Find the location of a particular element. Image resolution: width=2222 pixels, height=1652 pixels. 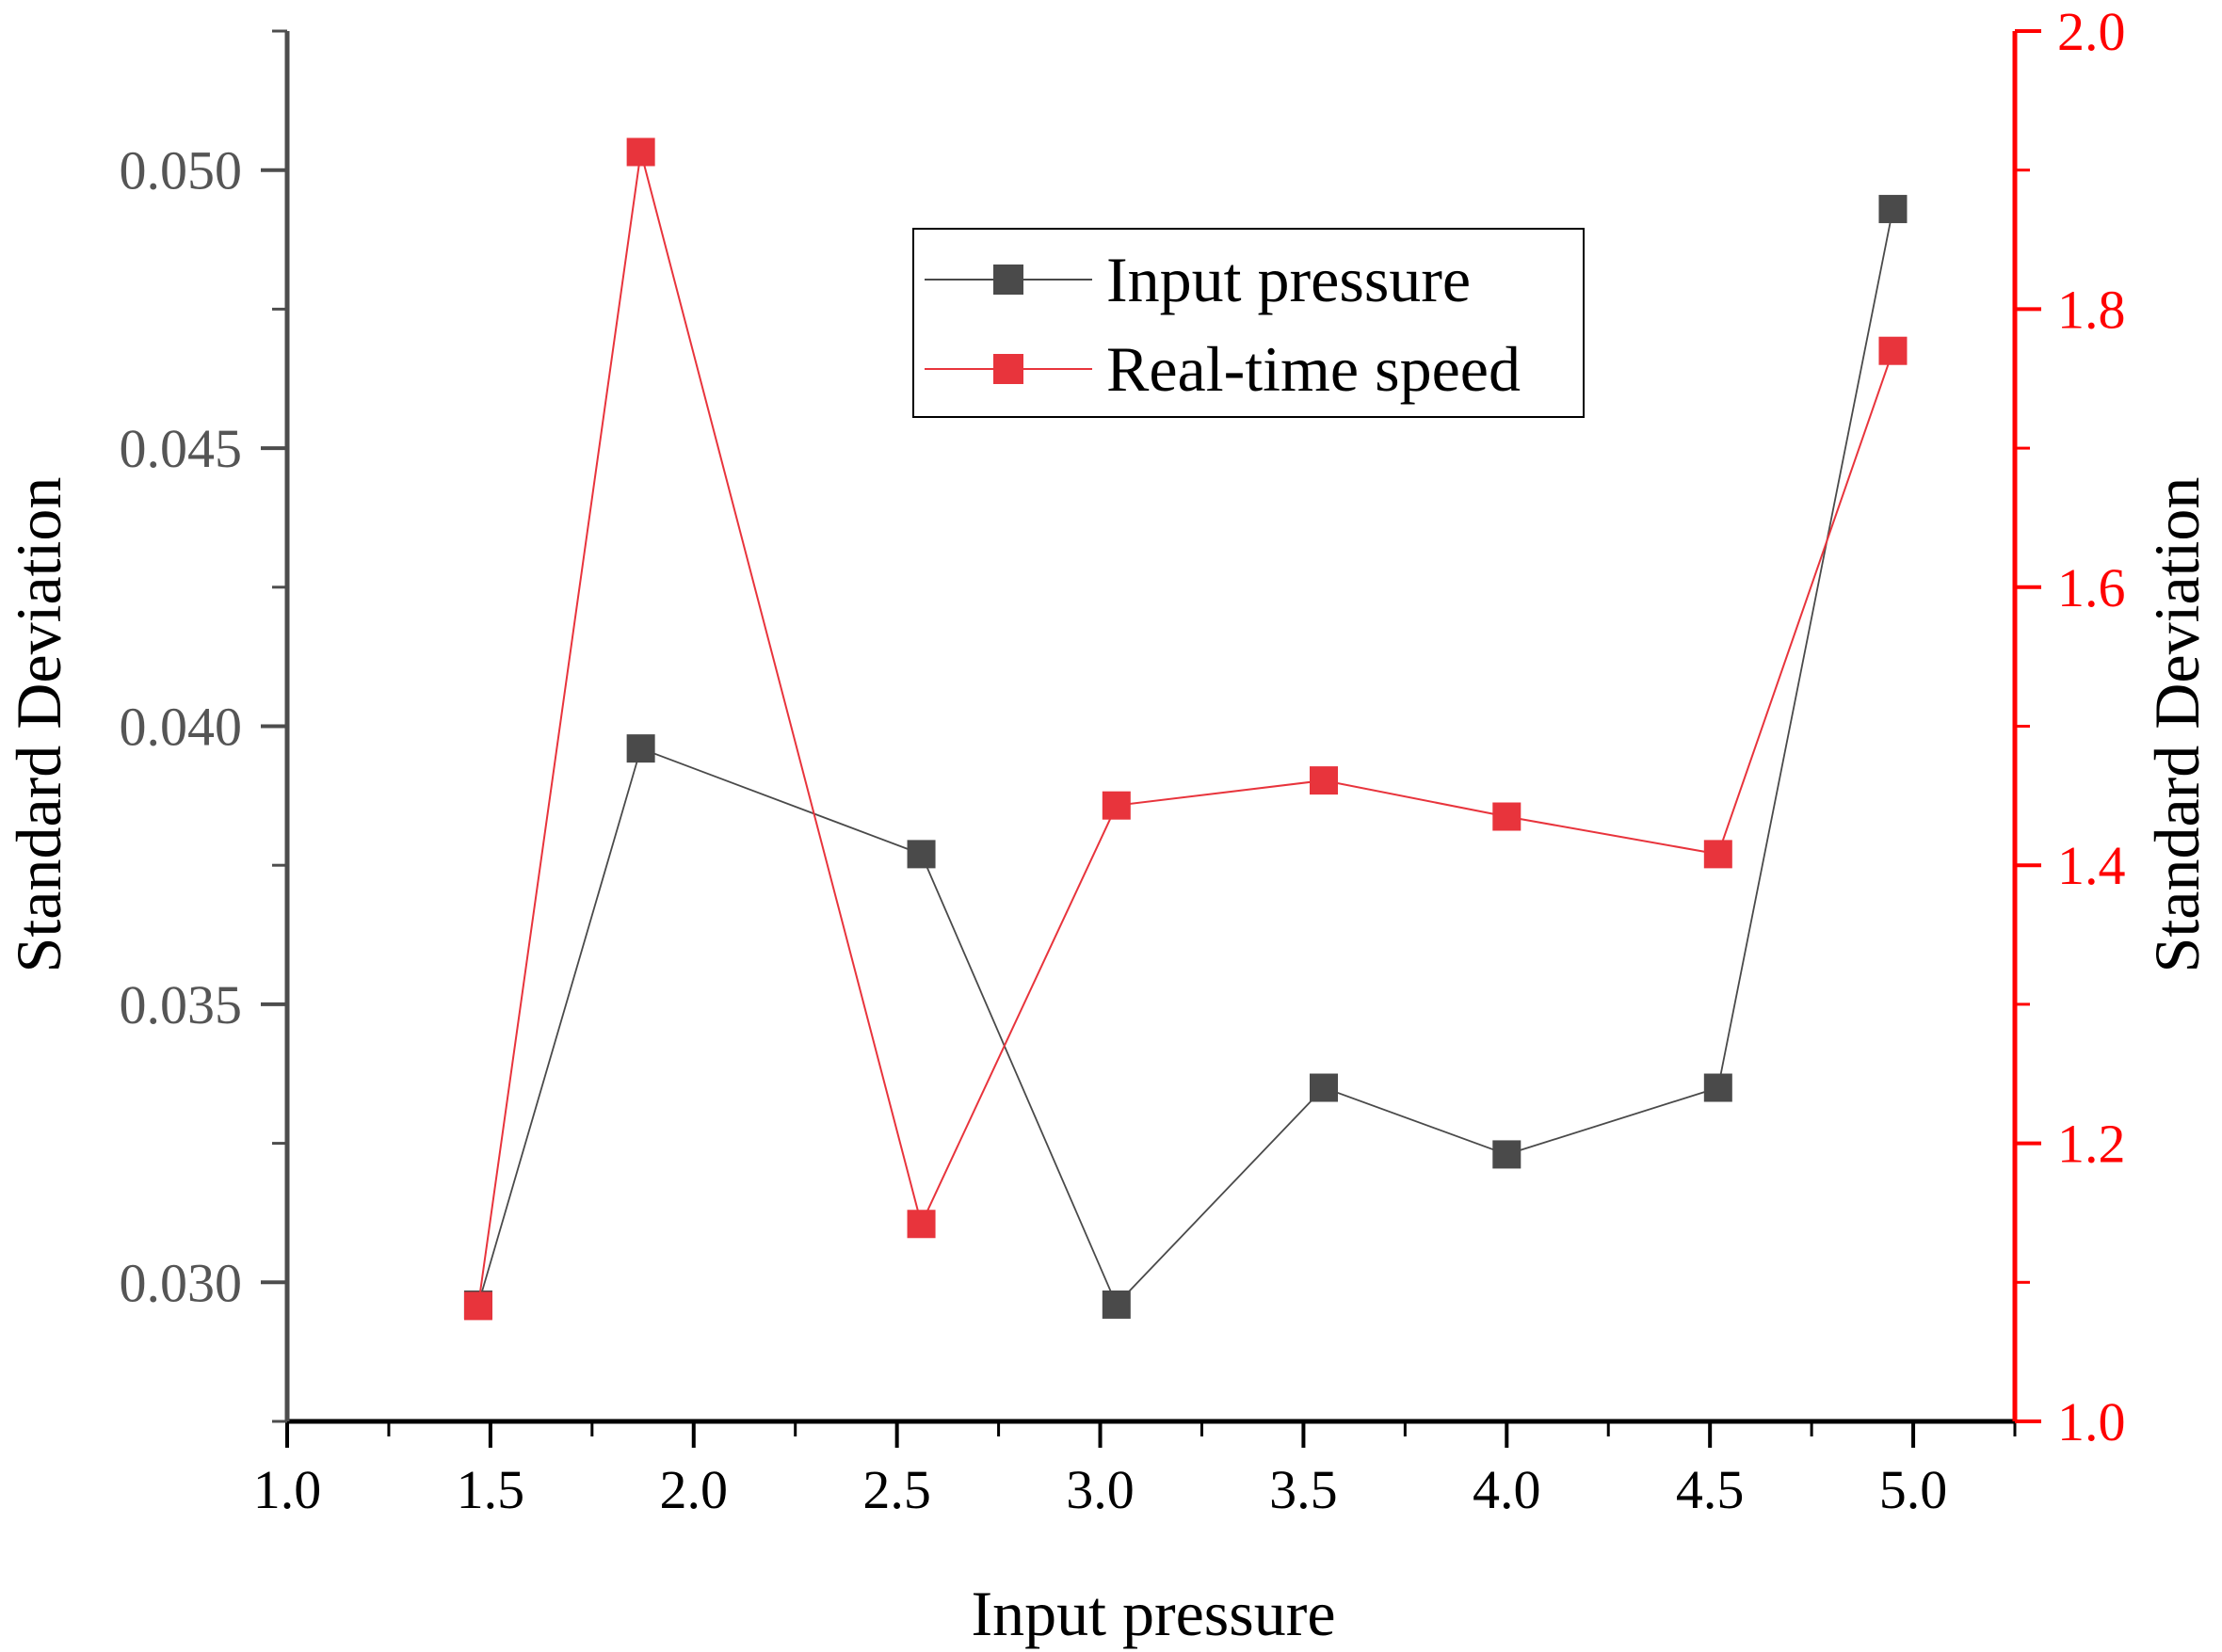

y-tick-label-right-1.4: 1.4 is located at coordinates (2091, 865).